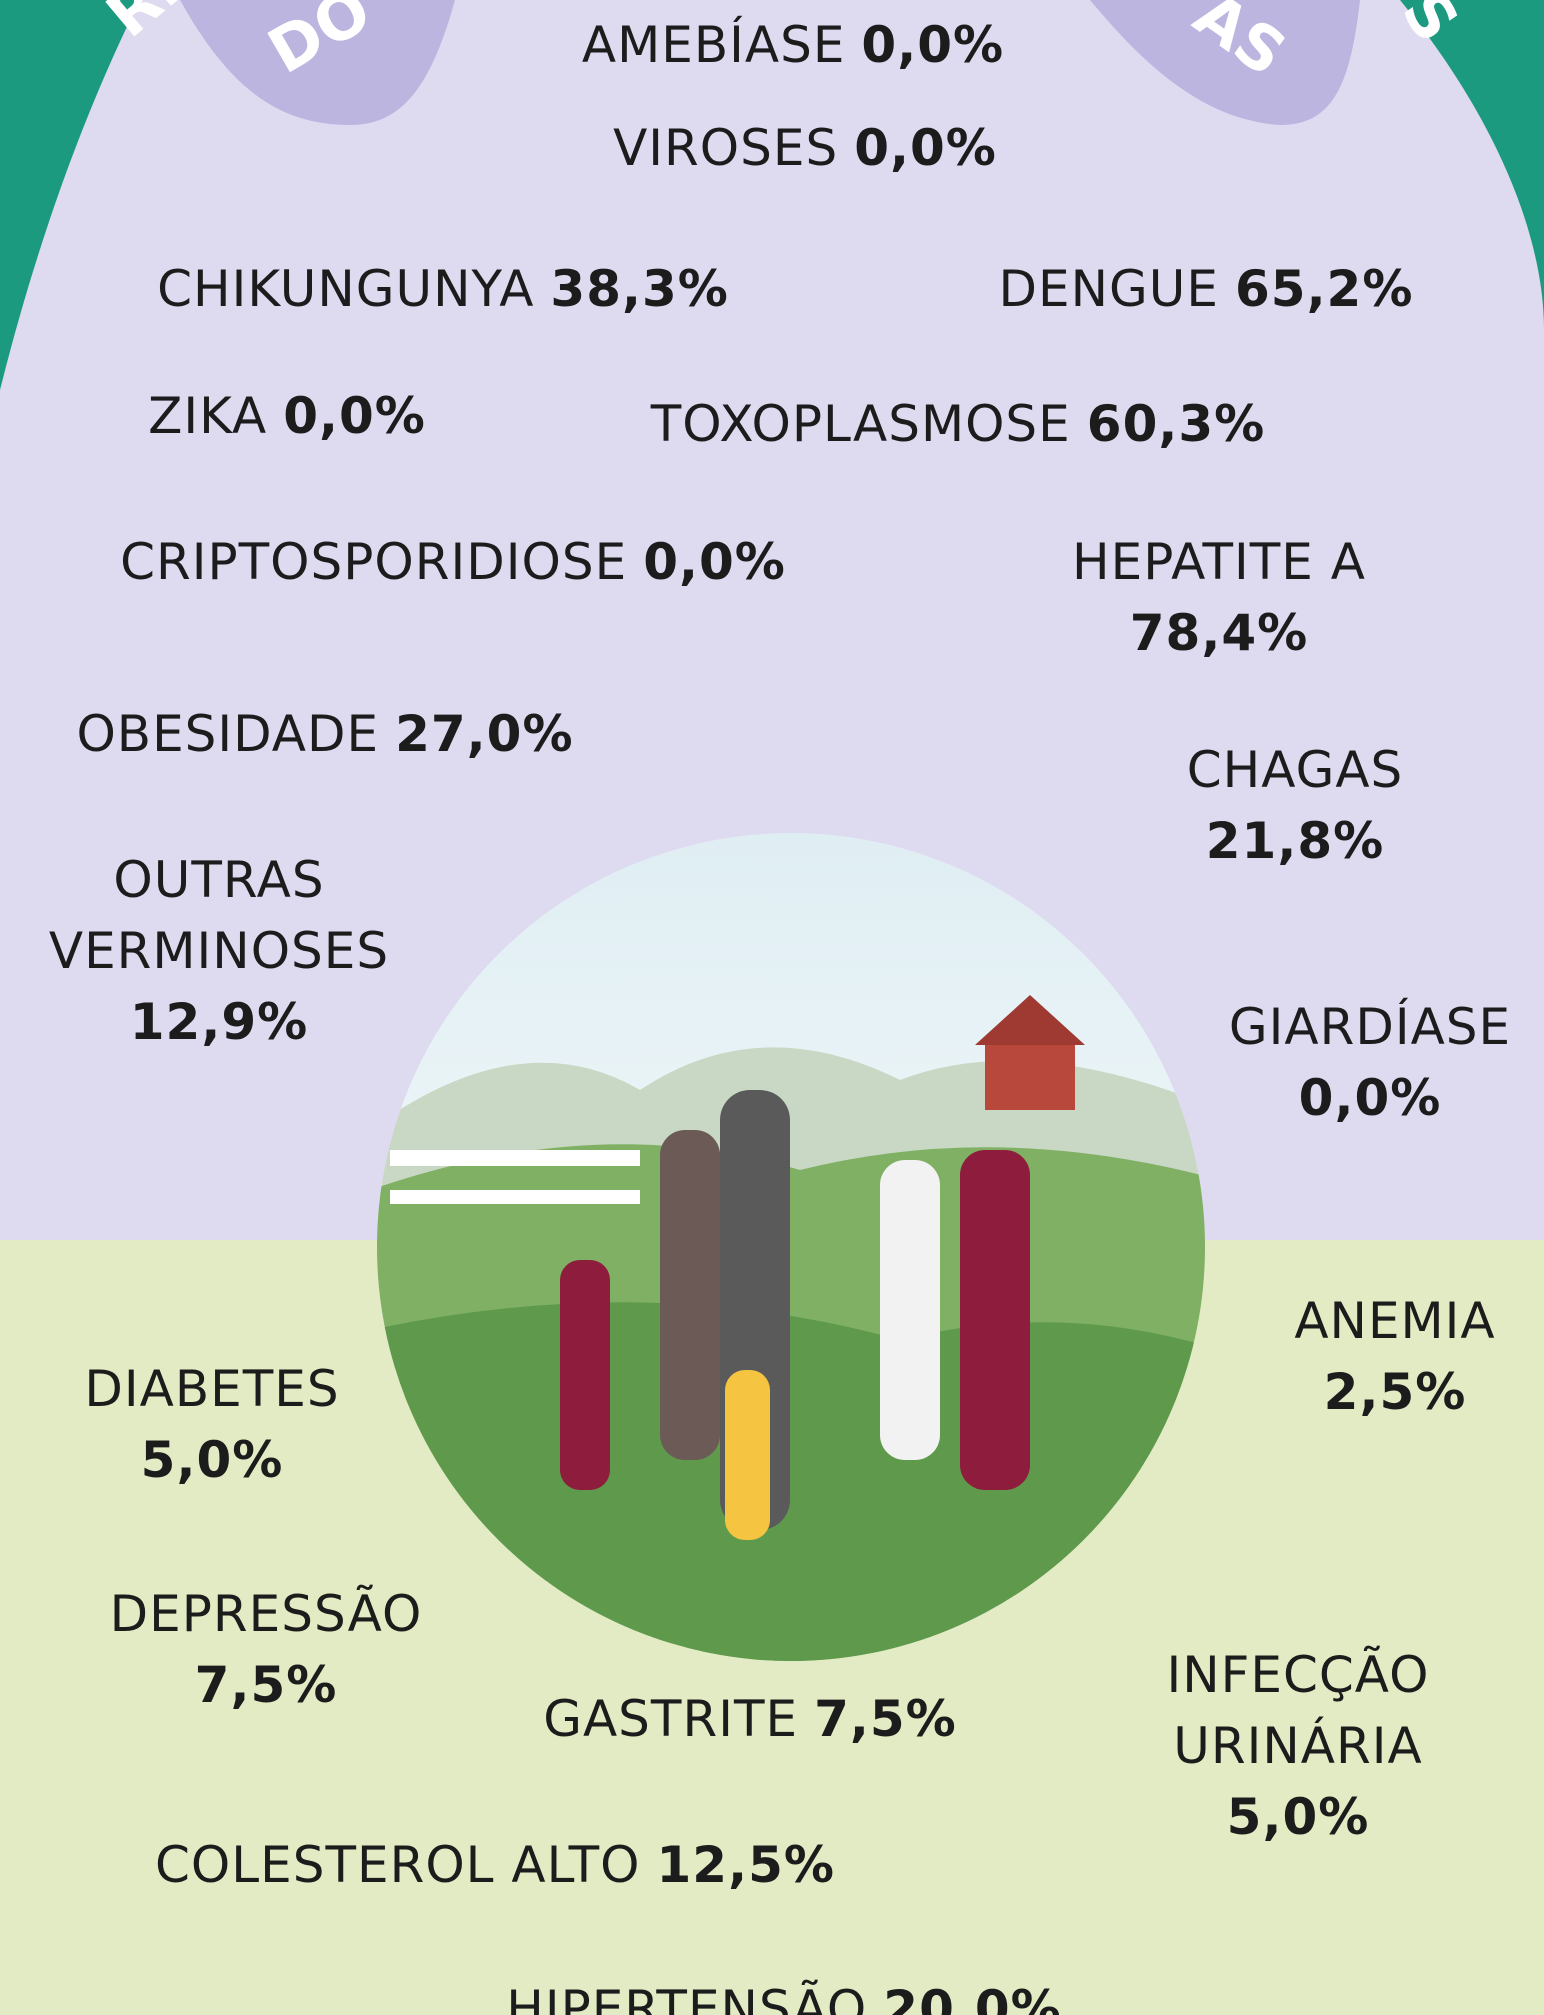  I want to click on disease-item: CRIPTOSPORIDIOSE 0,0%, so click(453, 562).